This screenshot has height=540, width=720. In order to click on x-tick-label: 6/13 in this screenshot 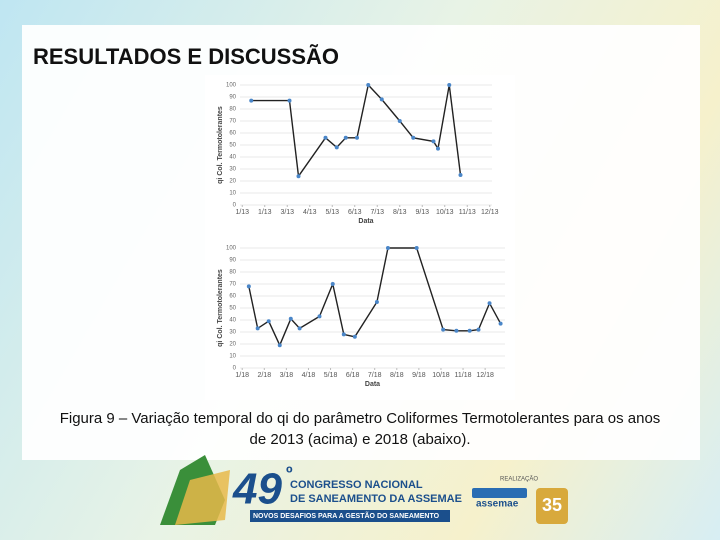, I will do `click(355, 212)`.